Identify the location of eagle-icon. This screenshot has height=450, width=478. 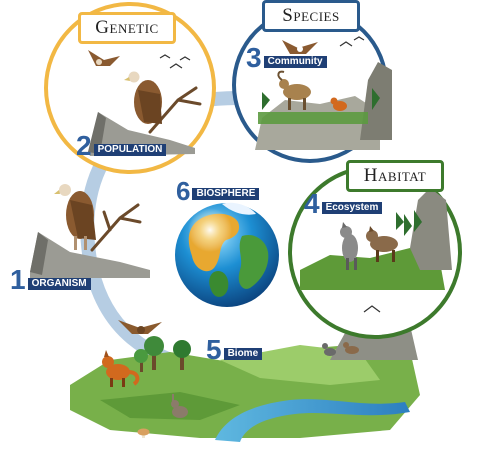
(300, 47).